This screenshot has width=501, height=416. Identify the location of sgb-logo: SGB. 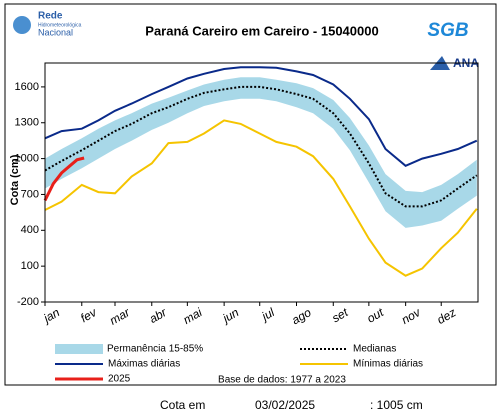
(447, 30).